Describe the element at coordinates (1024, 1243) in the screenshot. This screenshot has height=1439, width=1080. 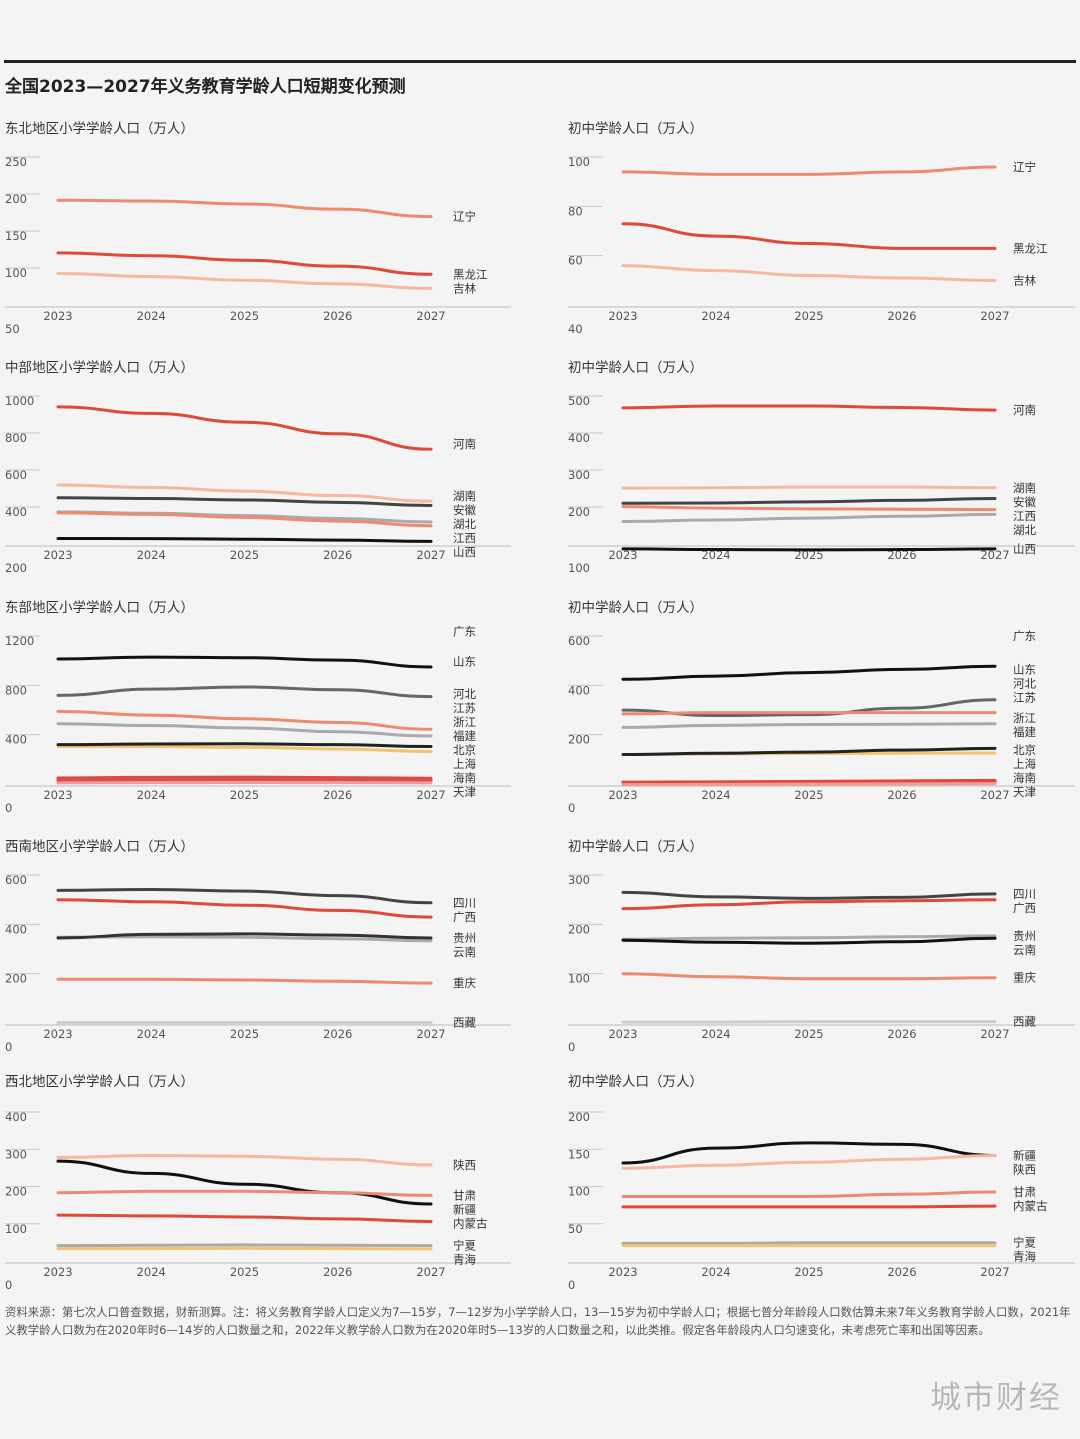
I see `series-label: 宁夏` at that location.